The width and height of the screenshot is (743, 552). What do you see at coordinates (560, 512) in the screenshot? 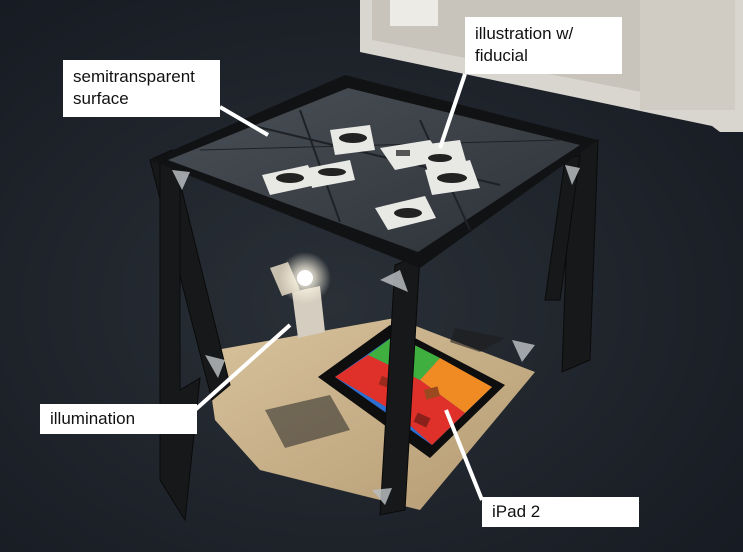
I see `ipad-label: iPad 2` at bounding box center [560, 512].